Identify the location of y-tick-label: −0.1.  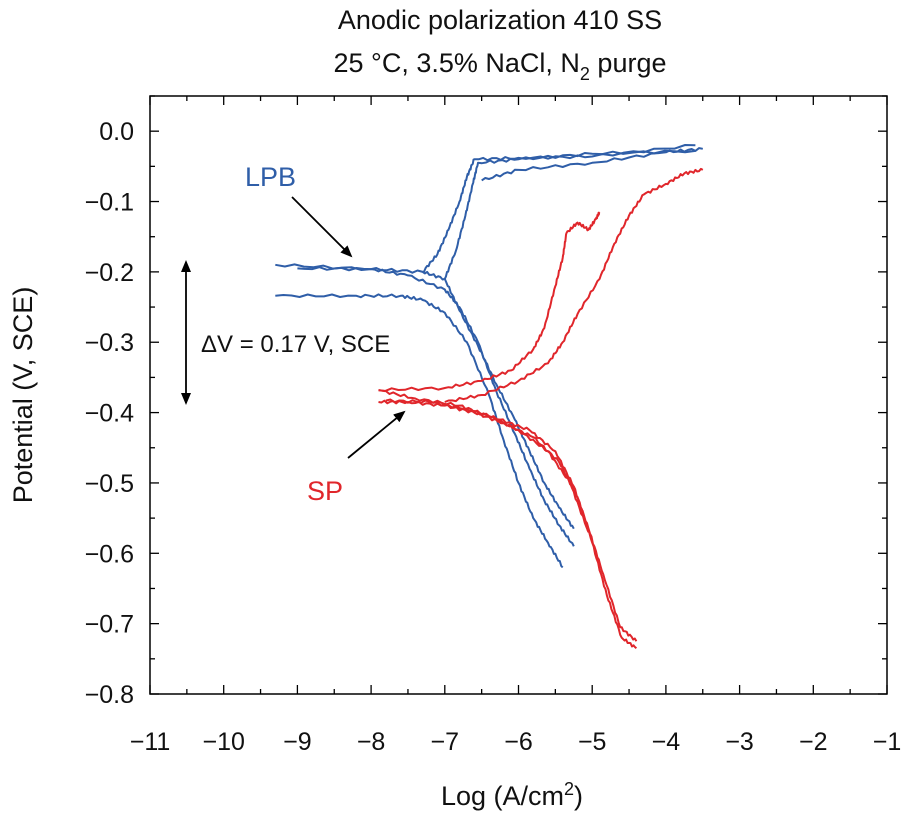
(109, 203).